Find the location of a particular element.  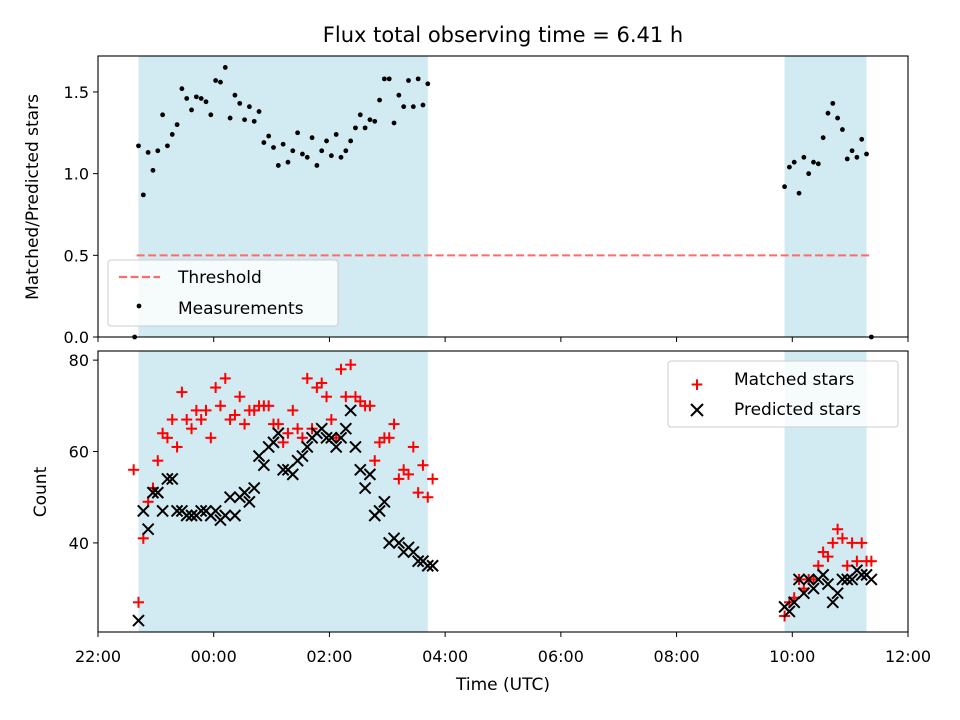

measurements-legend-label: Measurements is located at coordinates (241, 309).